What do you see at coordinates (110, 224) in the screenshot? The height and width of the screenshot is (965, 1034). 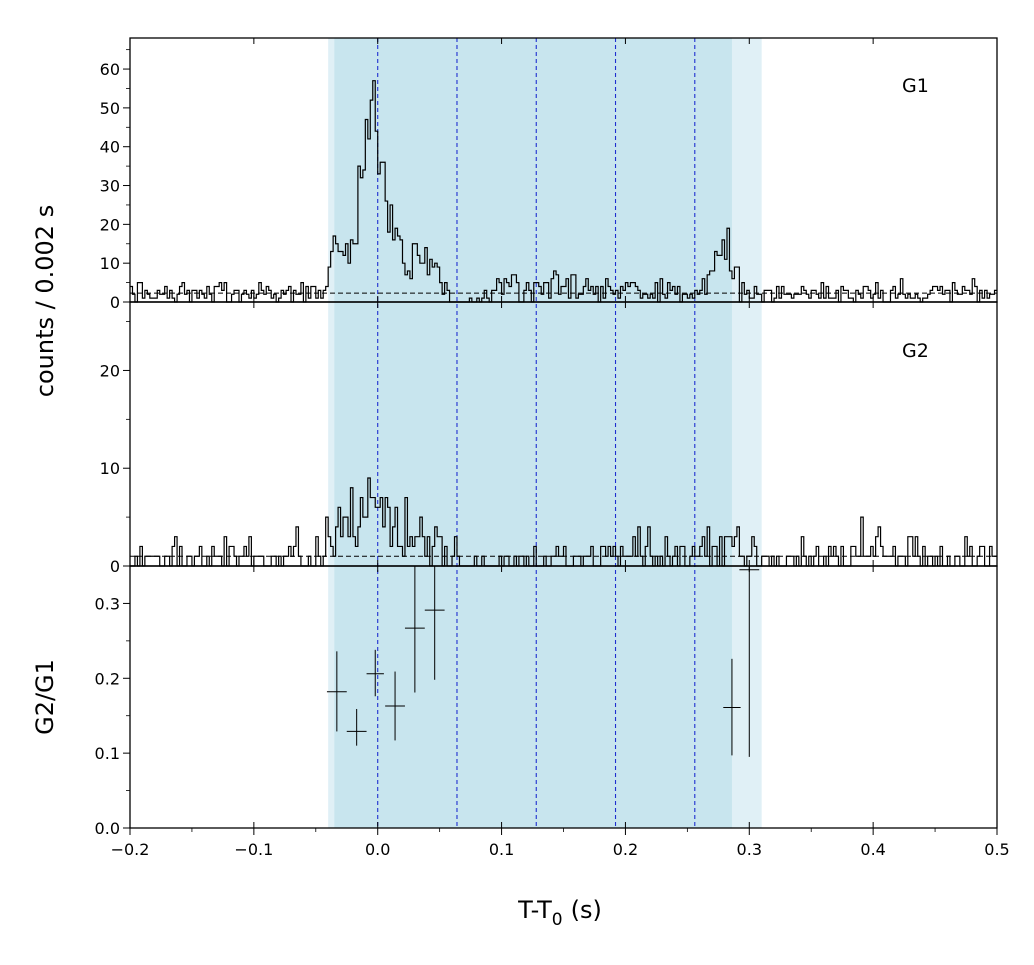 I see `g1-y-tick-label: 20` at bounding box center [110, 224].